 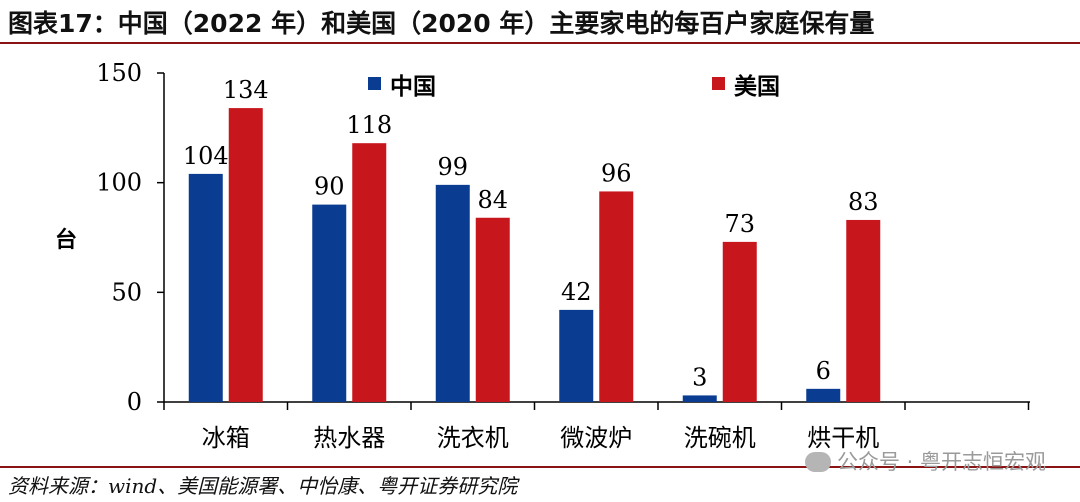 I want to click on chart-title: 图表17：中国（2022 年）和美国（2020 年）主要家电的每百户家庭保有量, so click(x=441, y=23).